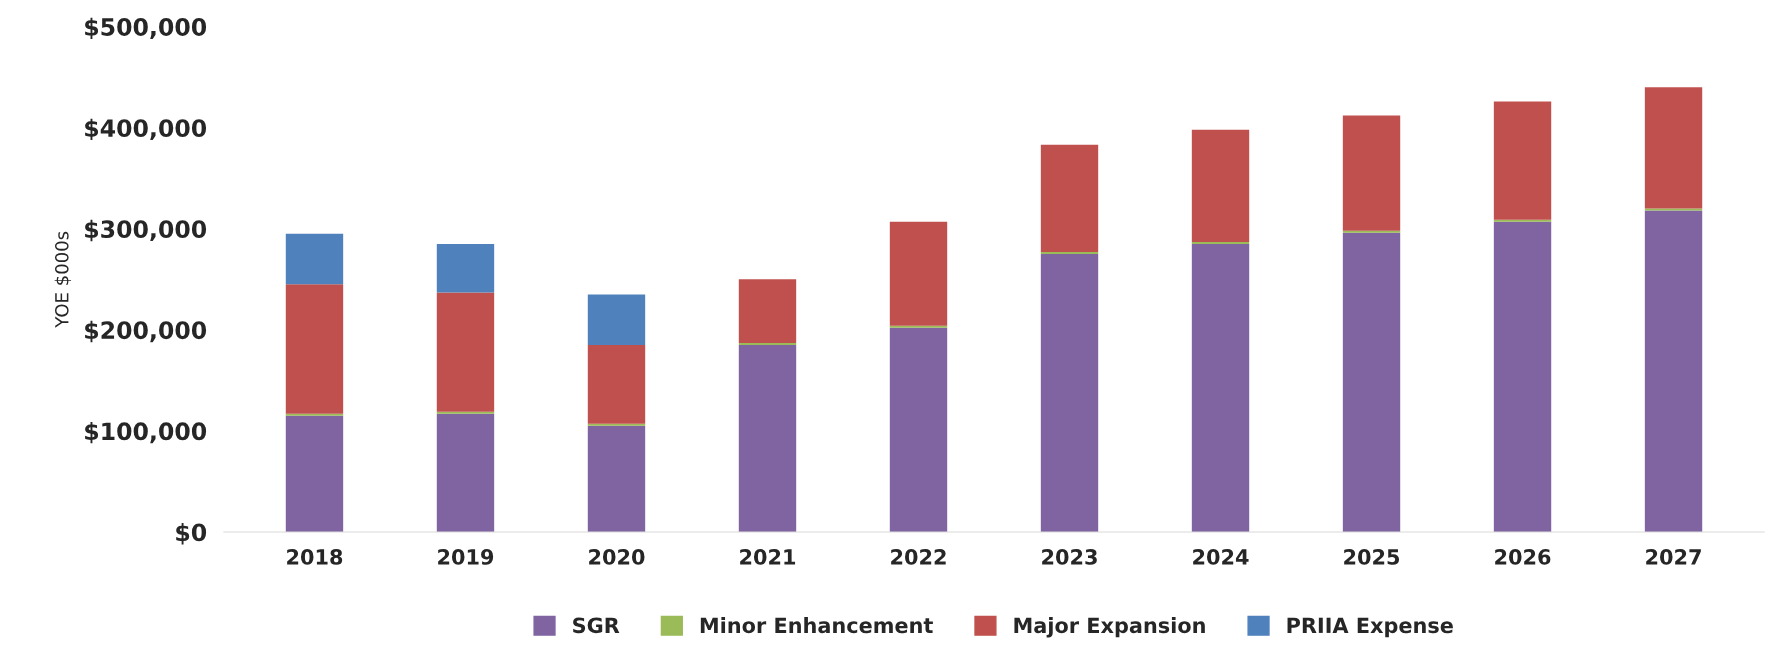 Image resolution: width=1791 pixels, height=665 pixels. Describe the element at coordinates (1109, 627) in the screenshot. I see `legend-label: Major Expansion` at that location.